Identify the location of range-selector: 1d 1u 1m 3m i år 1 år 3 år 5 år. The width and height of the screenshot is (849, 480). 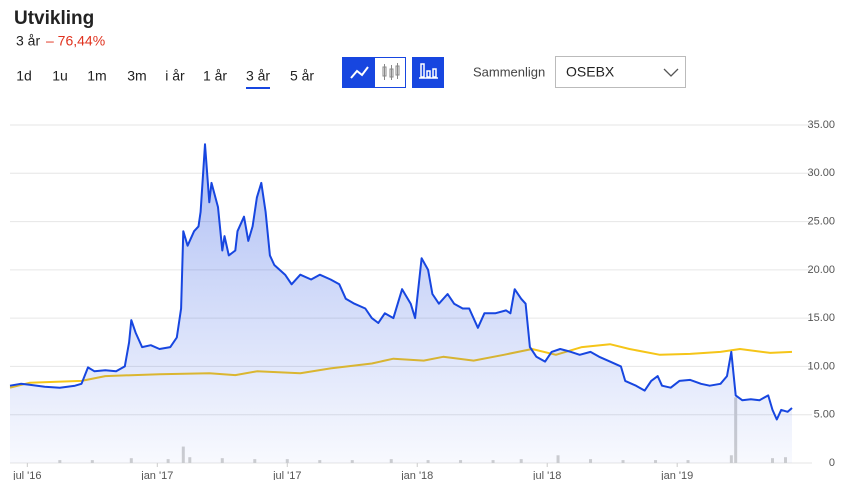
(165, 78).